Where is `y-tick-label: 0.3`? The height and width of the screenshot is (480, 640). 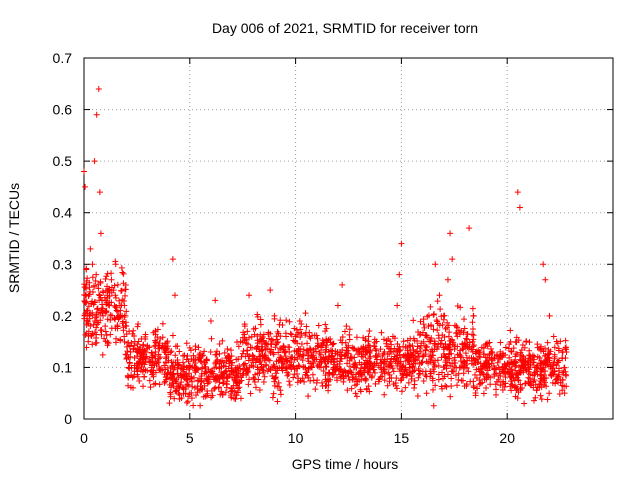 y-tick-label: 0.3 is located at coordinates (63, 264).